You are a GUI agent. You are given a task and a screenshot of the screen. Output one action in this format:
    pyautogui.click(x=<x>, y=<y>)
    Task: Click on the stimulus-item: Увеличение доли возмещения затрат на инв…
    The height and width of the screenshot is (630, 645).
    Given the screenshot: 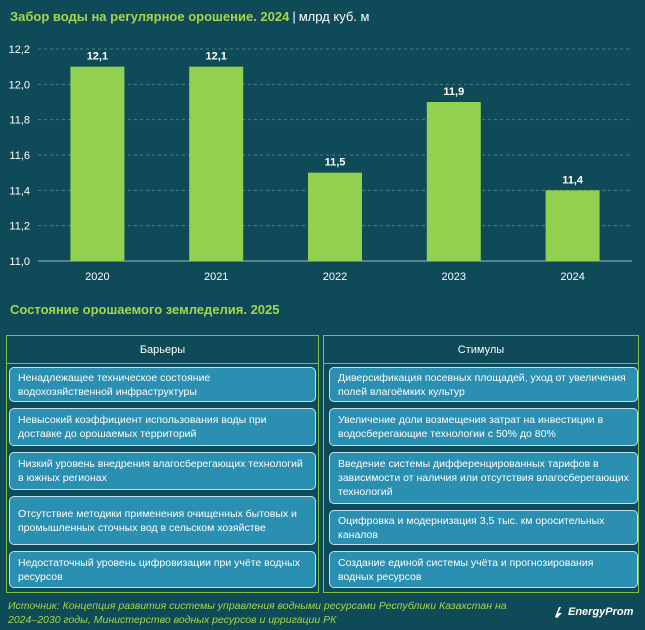 What is the action you would take?
    pyautogui.click(x=483, y=427)
    